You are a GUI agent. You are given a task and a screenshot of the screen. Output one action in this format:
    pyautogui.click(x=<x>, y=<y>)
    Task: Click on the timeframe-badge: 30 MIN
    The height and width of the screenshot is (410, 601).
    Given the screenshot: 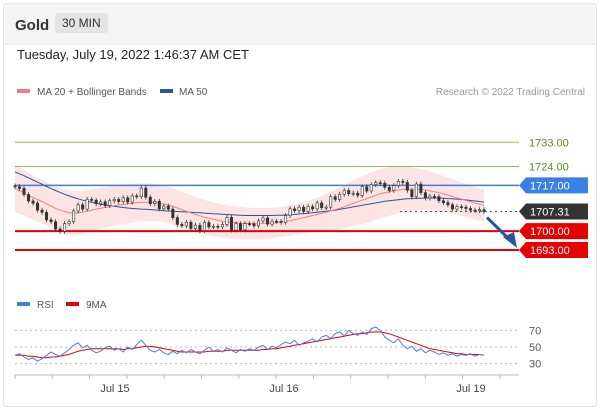 What is the action you would take?
    pyautogui.click(x=81, y=23)
    